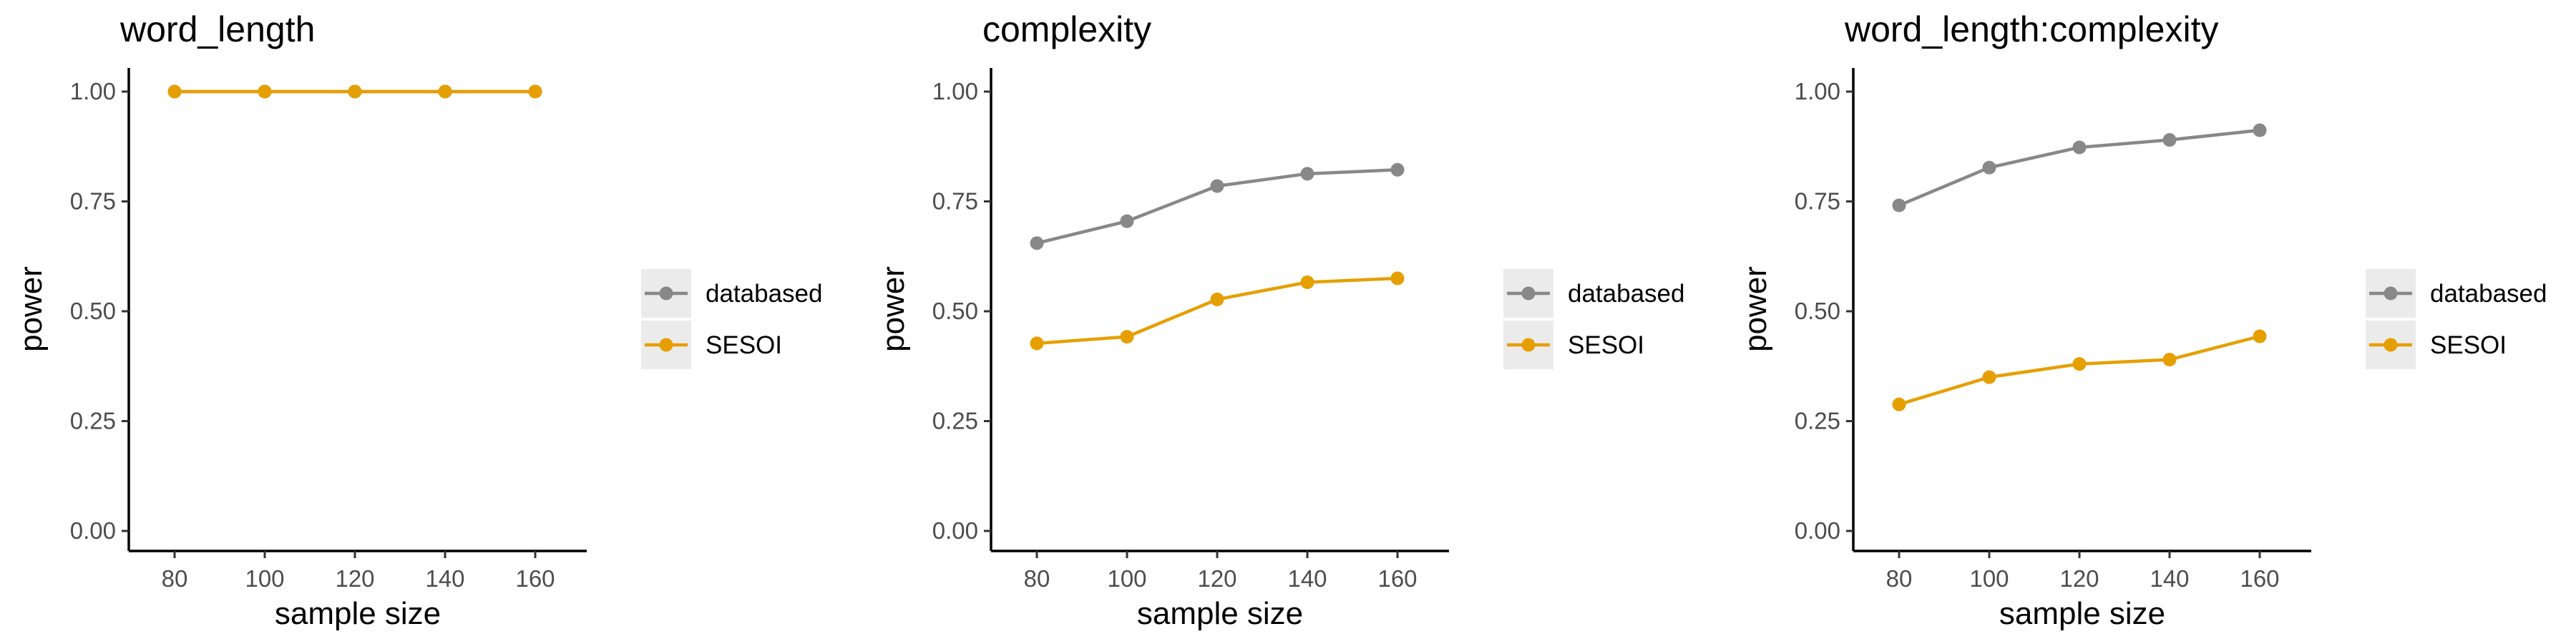 Image resolution: width=2576 pixels, height=644 pixels. Describe the element at coordinates (2031, 29) in the screenshot. I see `chart-title: word_length:complexity` at that location.